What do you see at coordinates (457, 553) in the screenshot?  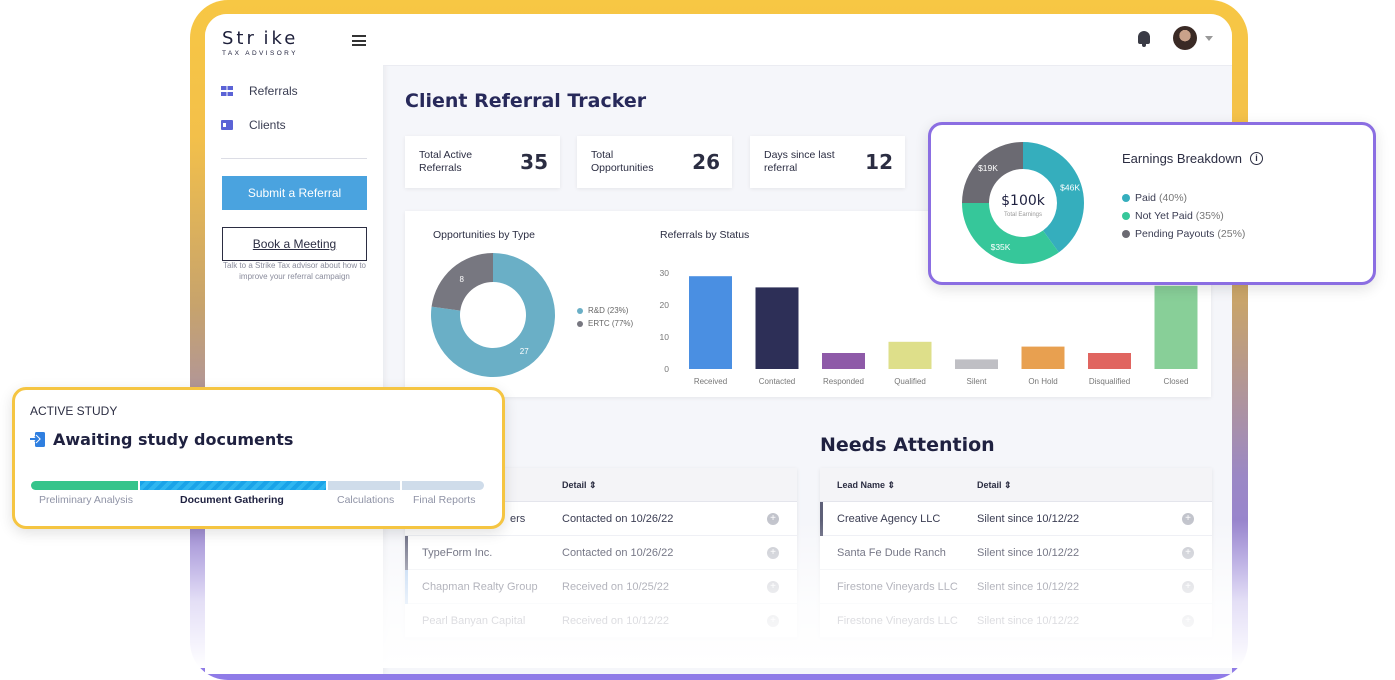 I see `lead-name: TypeForm Inc.` at bounding box center [457, 553].